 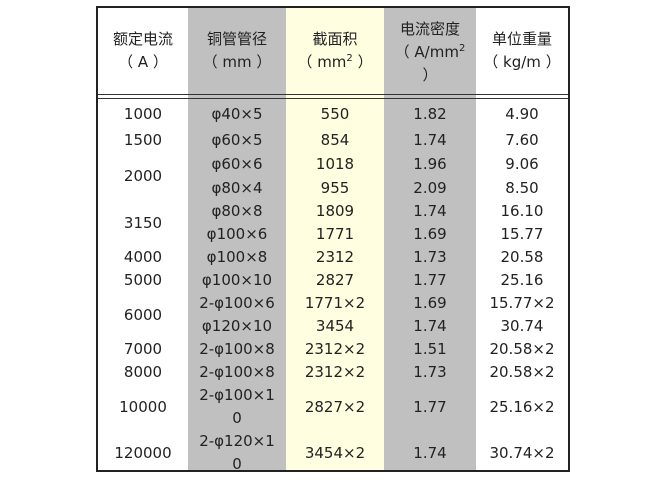 What do you see at coordinates (522, 62) in the screenshot?
I see `header-weight-unit: （ kg/m ）` at bounding box center [522, 62].